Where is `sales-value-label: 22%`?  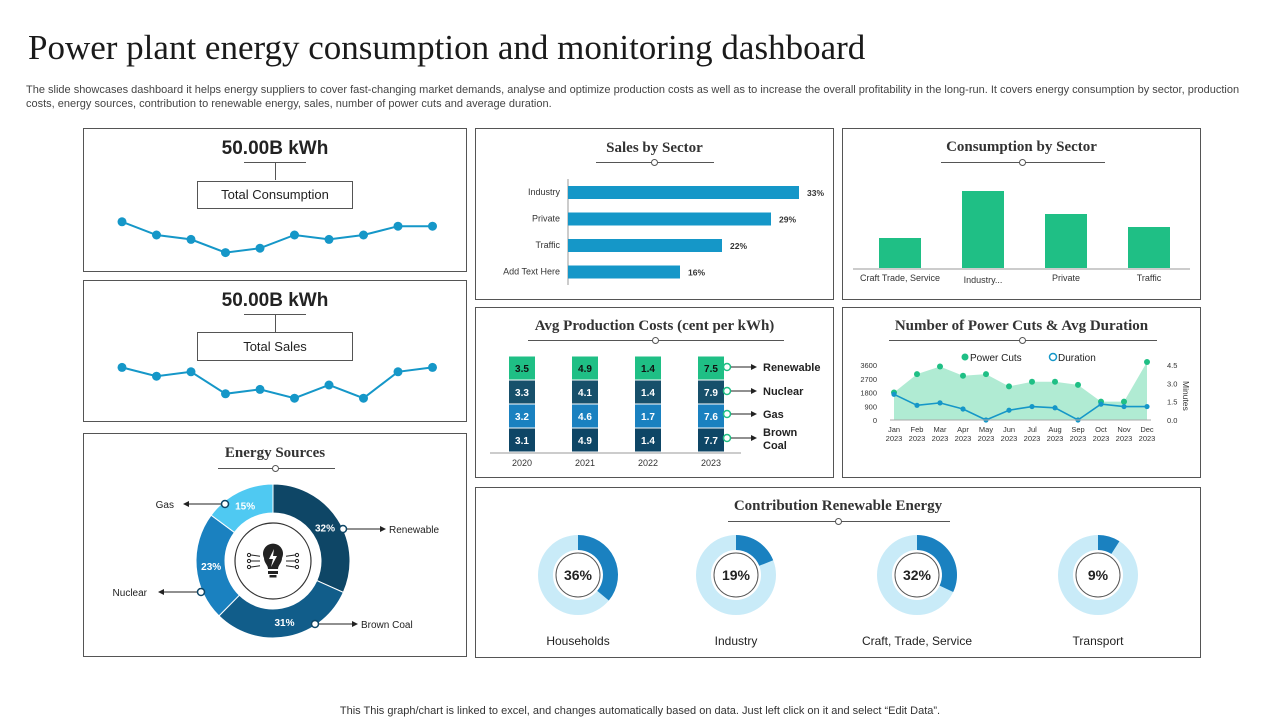
sales-value-label: 22% is located at coordinates (738, 246).